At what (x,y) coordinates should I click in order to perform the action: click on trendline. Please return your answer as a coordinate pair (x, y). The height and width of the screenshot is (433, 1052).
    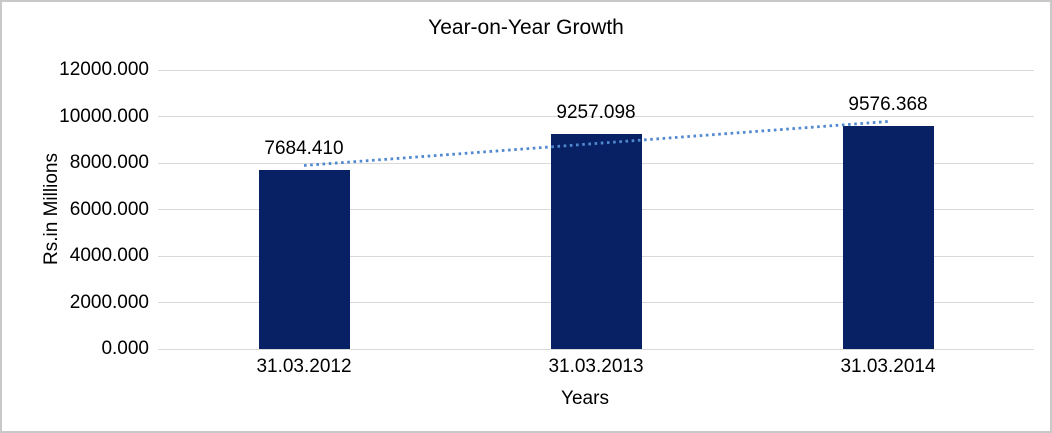
    Looking at the image, I should click on (596, 143).